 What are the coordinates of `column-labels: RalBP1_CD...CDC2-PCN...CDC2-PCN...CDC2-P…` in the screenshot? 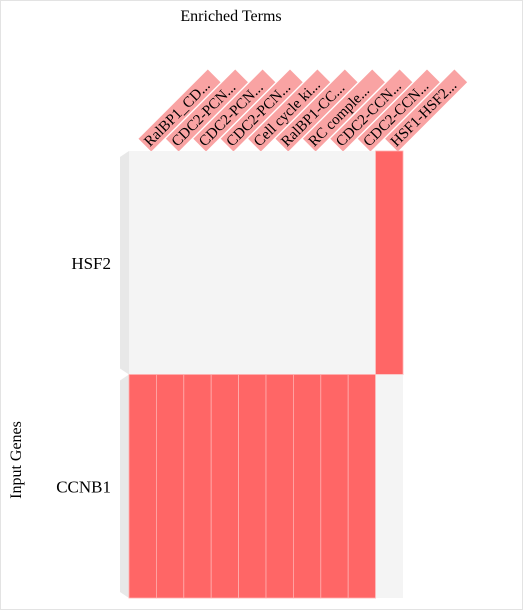 It's located at (303, 110).